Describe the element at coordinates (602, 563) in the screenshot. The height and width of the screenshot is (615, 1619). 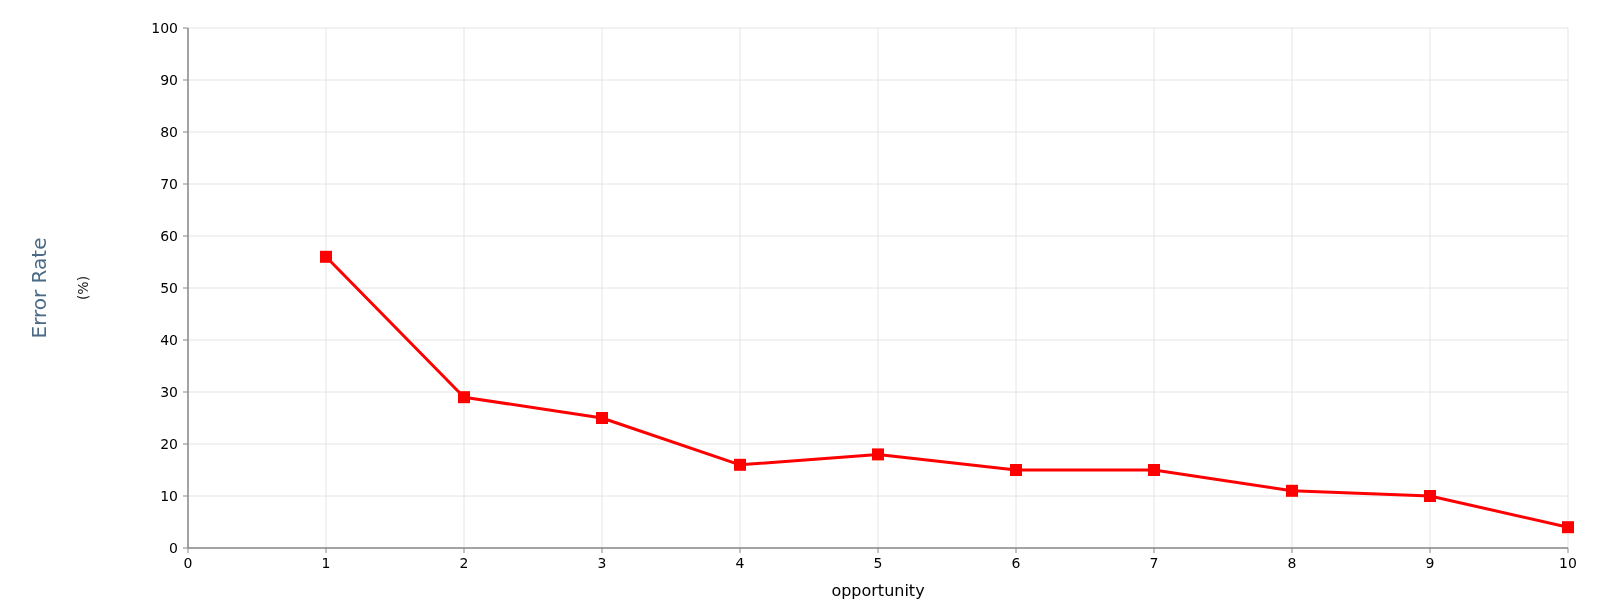
I see `x-tick-label: 3` at that location.